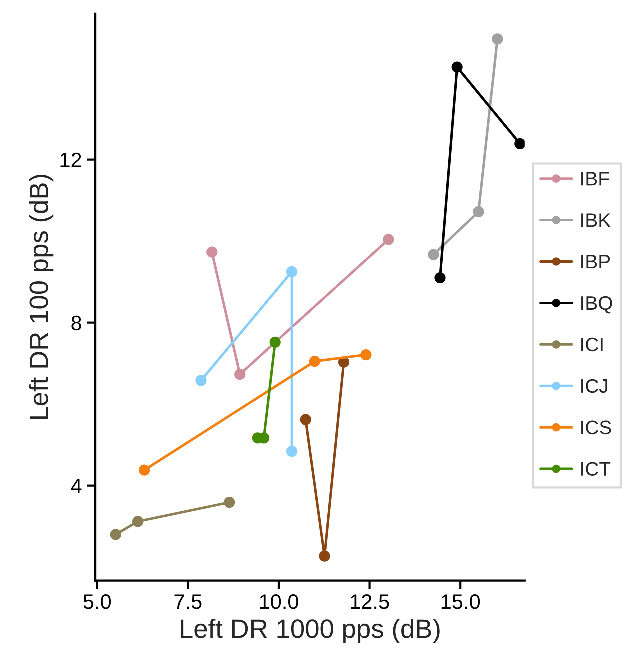 Image resolution: width=637 pixels, height=663 pixels. I want to click on legend-label: ICI, so click(592, 345).